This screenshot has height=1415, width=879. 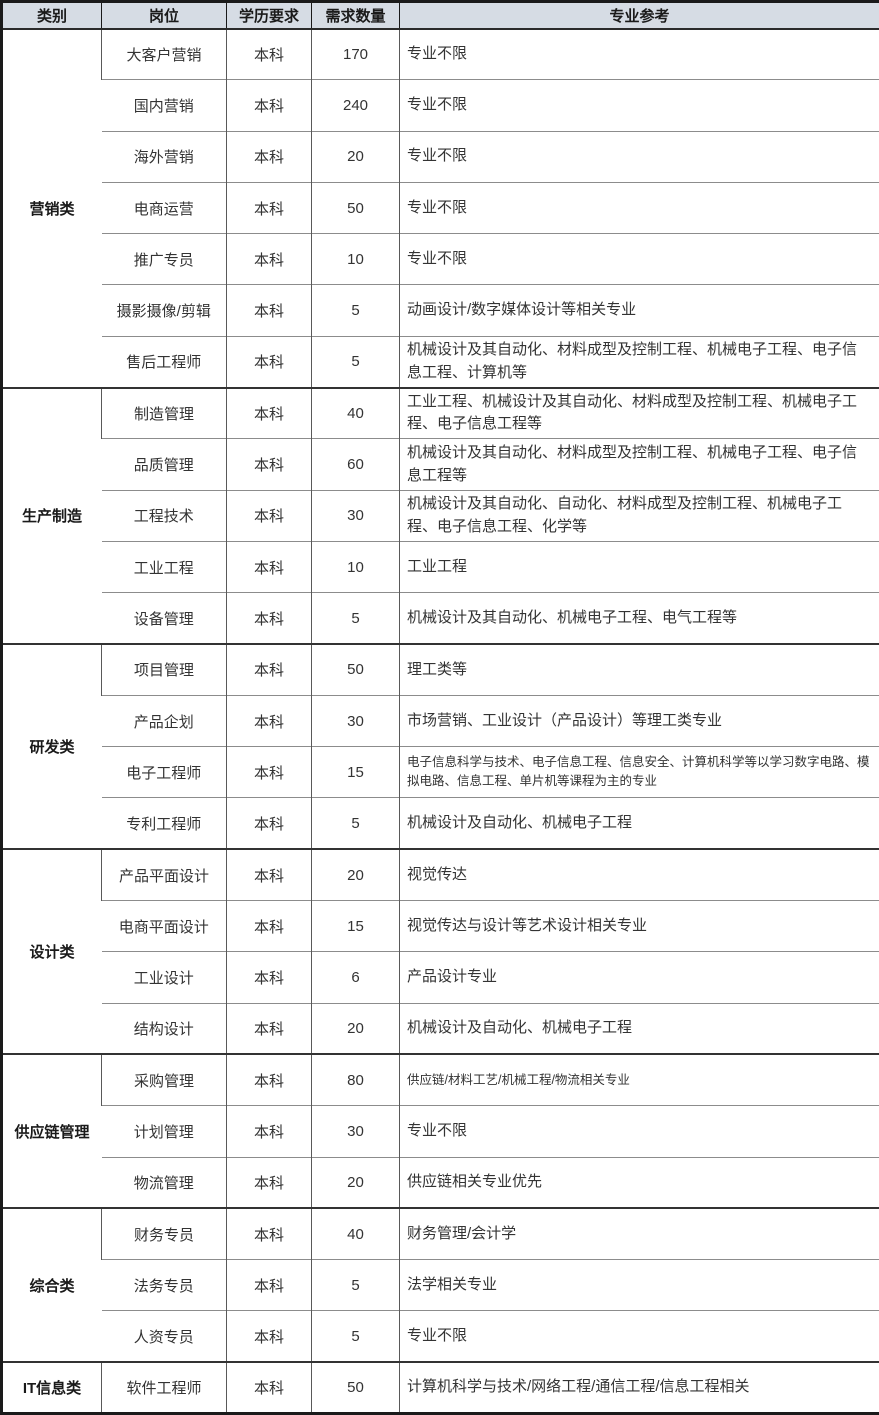 What do you see at coordinates (639, 464) in the screenshot?
I see `majors-cell: 机械设计及其自动化、材料成型及控制工程、机械电子工程、电子信息工程等` at bounding box center [639, 464].